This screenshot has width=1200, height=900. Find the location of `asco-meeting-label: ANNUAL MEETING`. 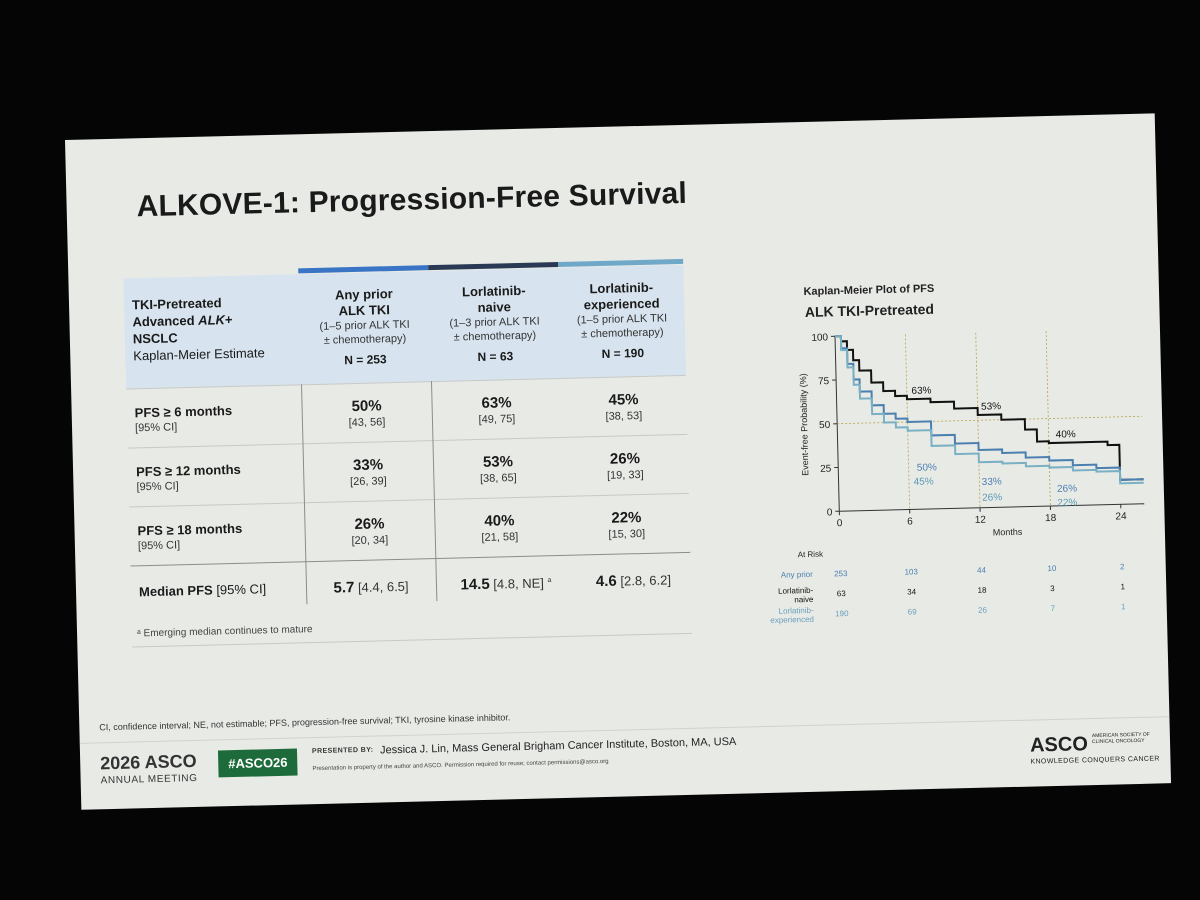

asco-meeting-label: ANNUAL MEETING is located at coordinates (149, 779).